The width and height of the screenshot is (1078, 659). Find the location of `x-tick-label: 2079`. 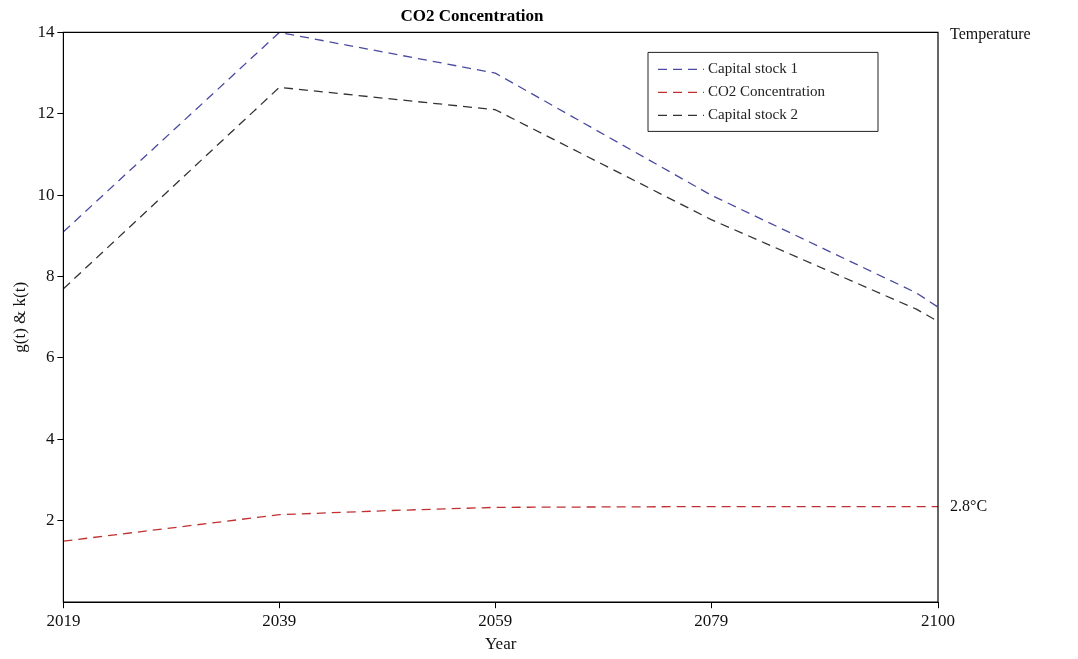

x-tick-label: 2079 is located at coordinates (711, 620).